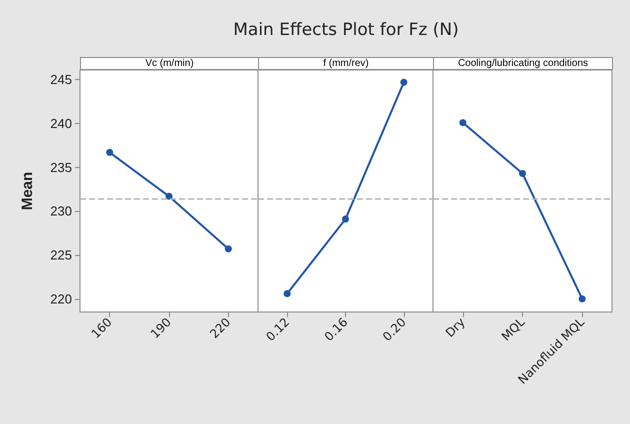 Image resolution: width=630 pixels, height=424 pixels. Describe the element at coordinates (161, 328) in the screenshot. I see `x-tick-label: 190` at that location.